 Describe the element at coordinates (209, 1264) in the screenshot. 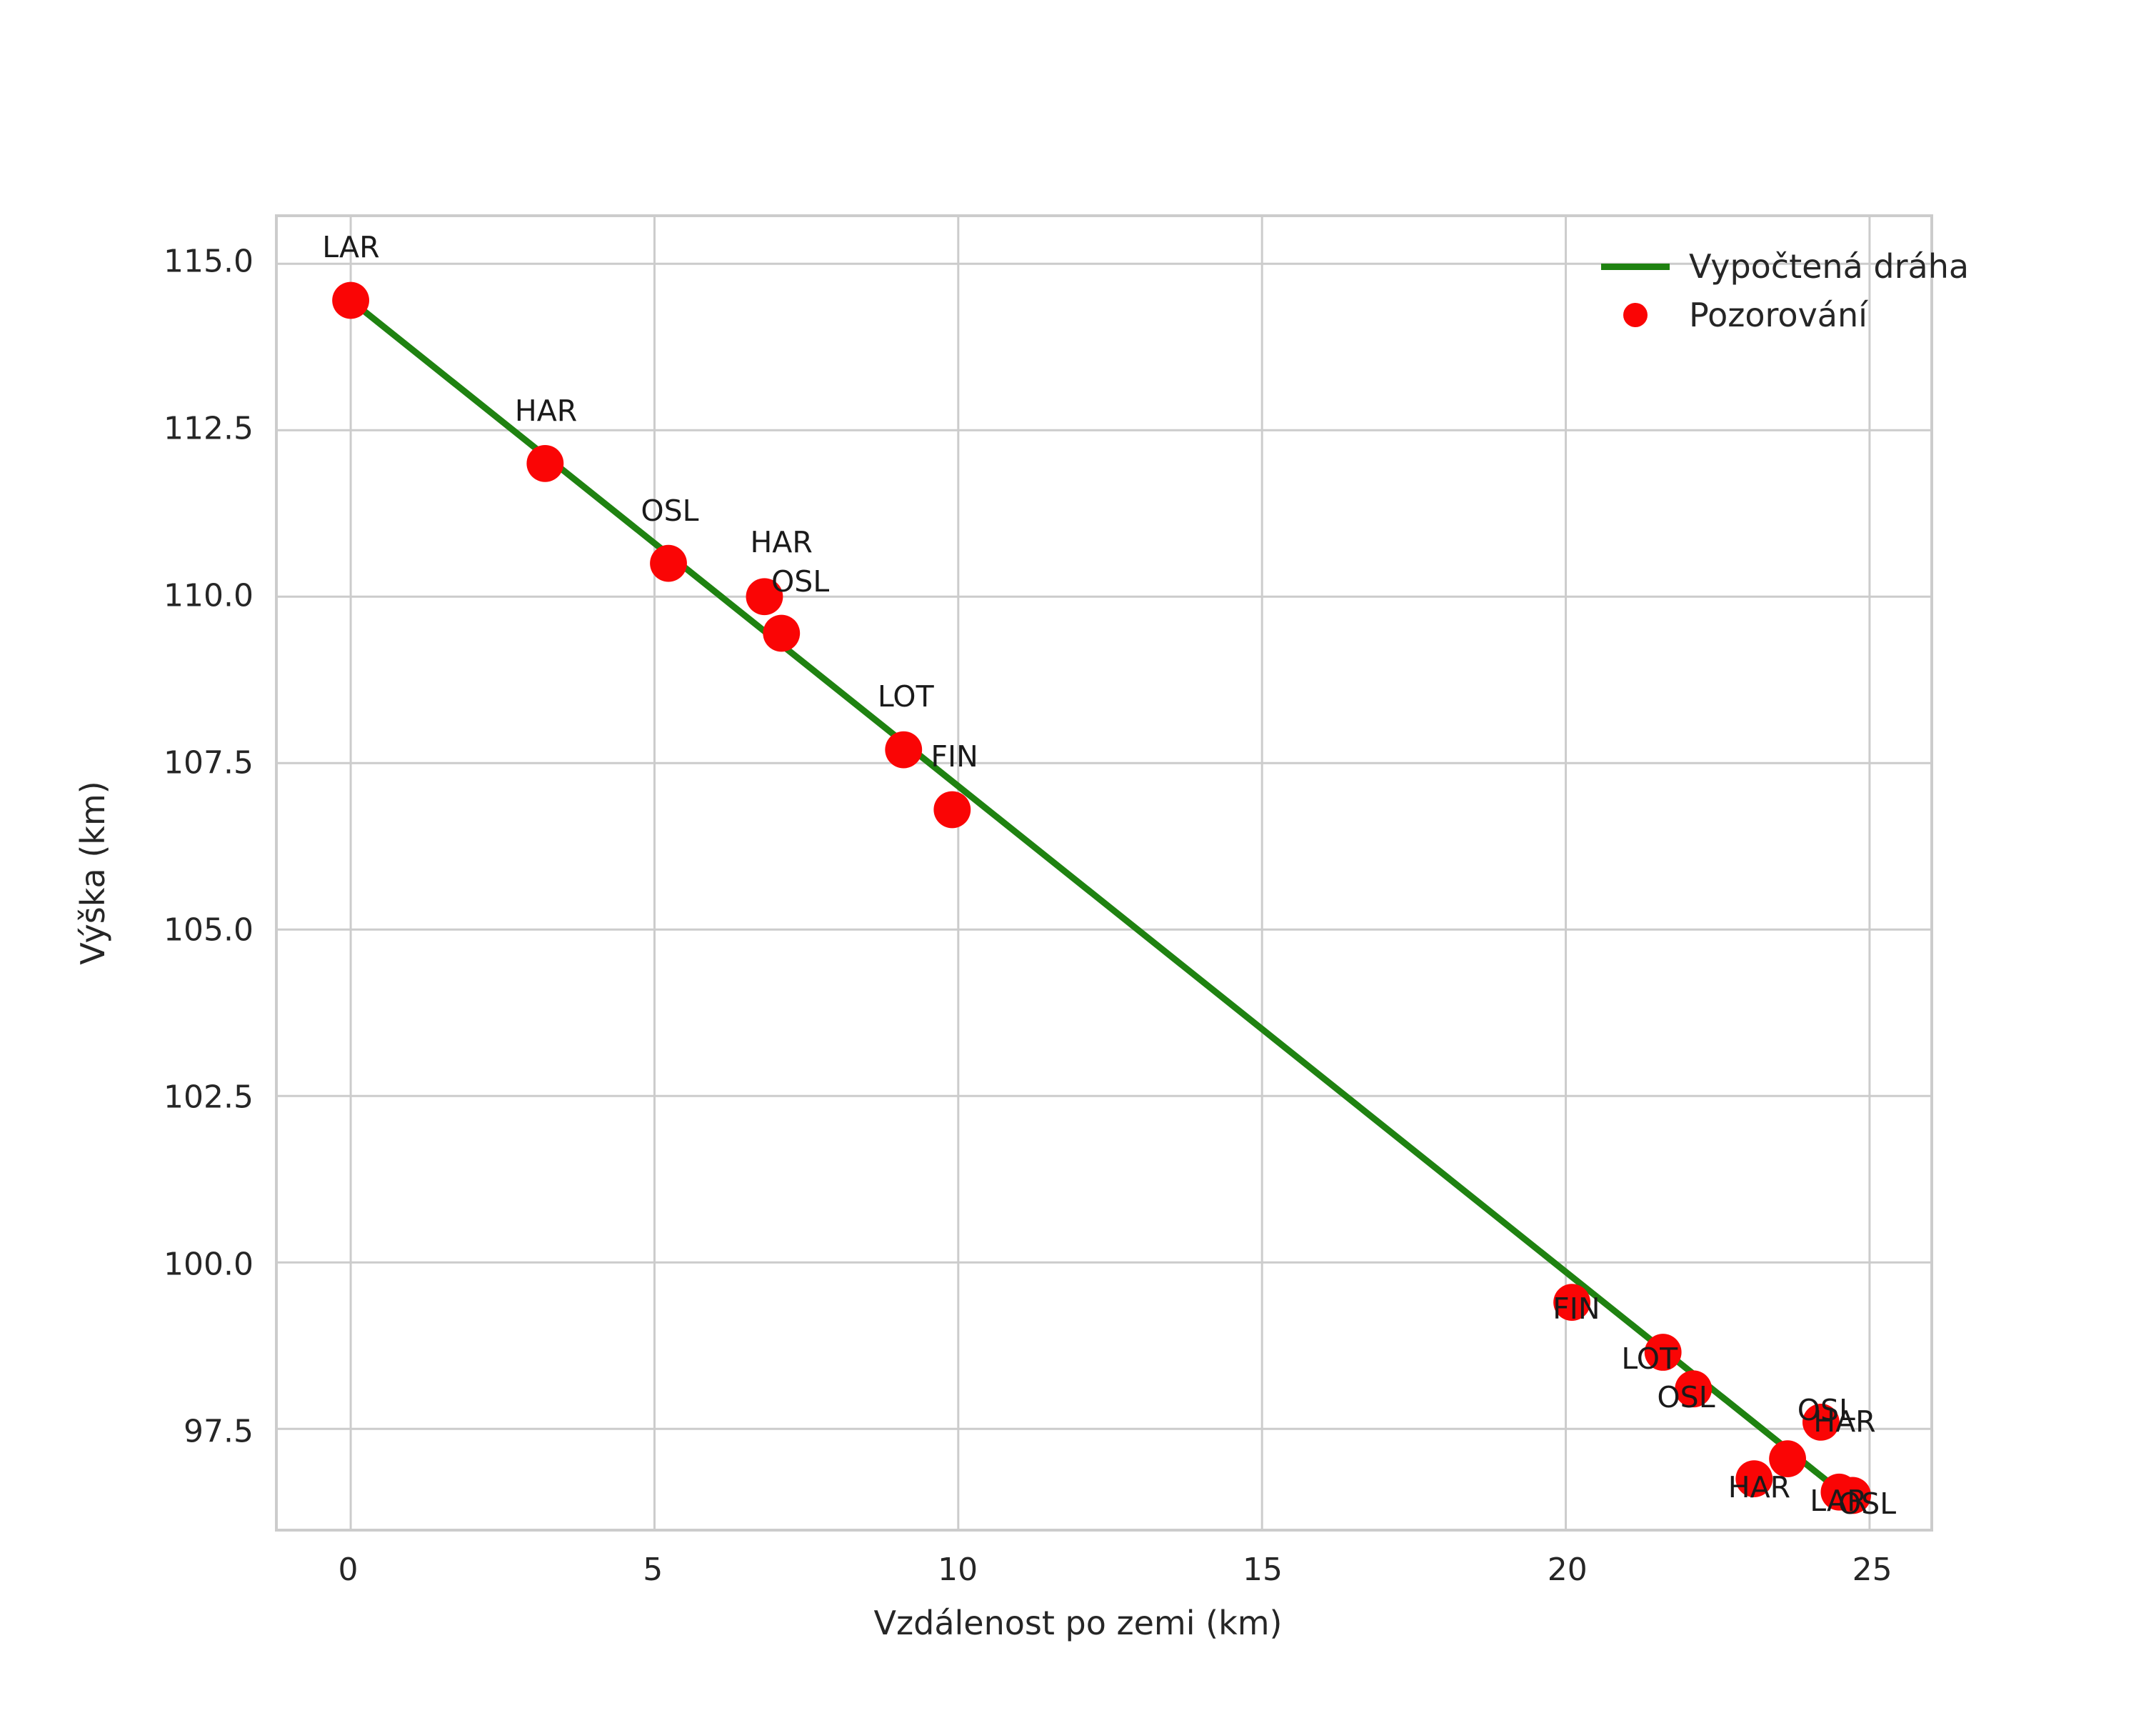

I see `y-tick-label: 100.0` at that location.